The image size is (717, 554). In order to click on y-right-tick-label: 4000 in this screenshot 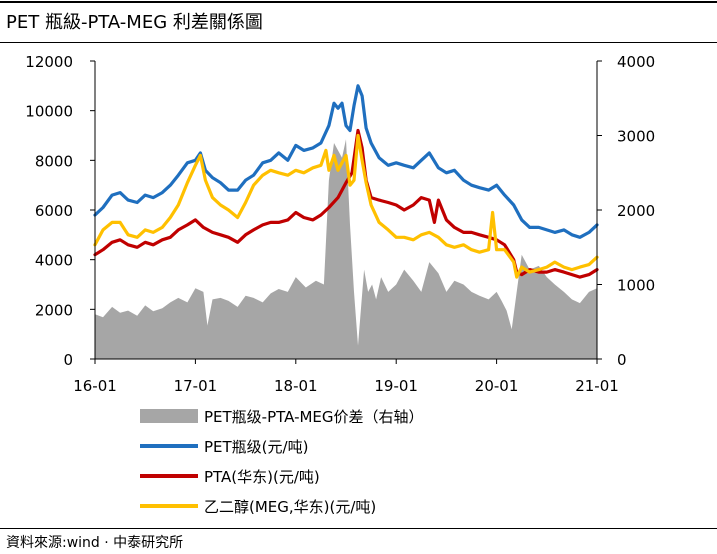, I will do `click(636, 62)`.